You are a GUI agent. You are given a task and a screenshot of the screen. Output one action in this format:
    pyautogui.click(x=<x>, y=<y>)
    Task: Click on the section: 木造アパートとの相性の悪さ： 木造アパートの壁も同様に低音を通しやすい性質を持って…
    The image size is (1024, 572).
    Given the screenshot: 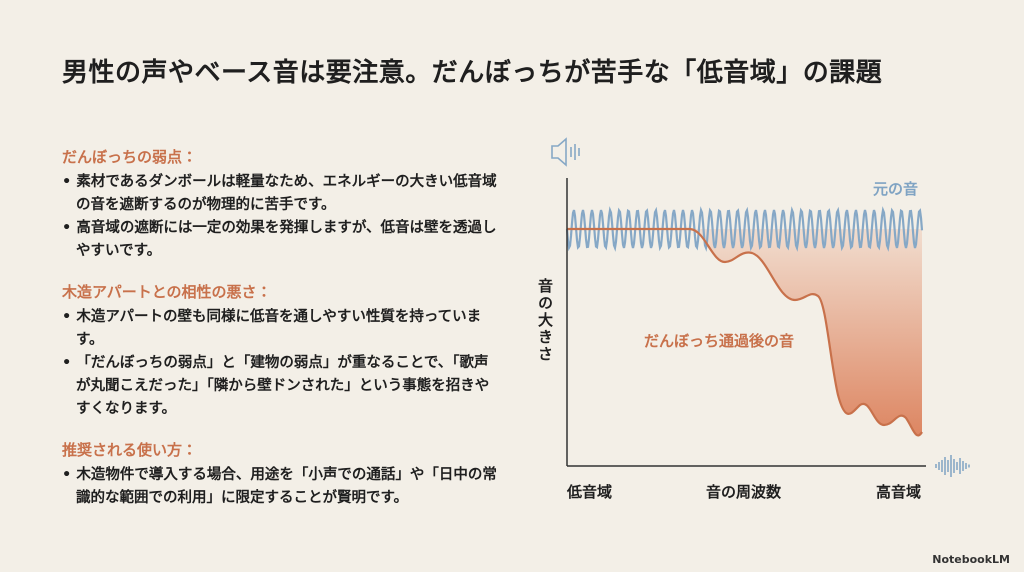 What is the action you would take?
    pyautogui.click(x=282, y=351)
    